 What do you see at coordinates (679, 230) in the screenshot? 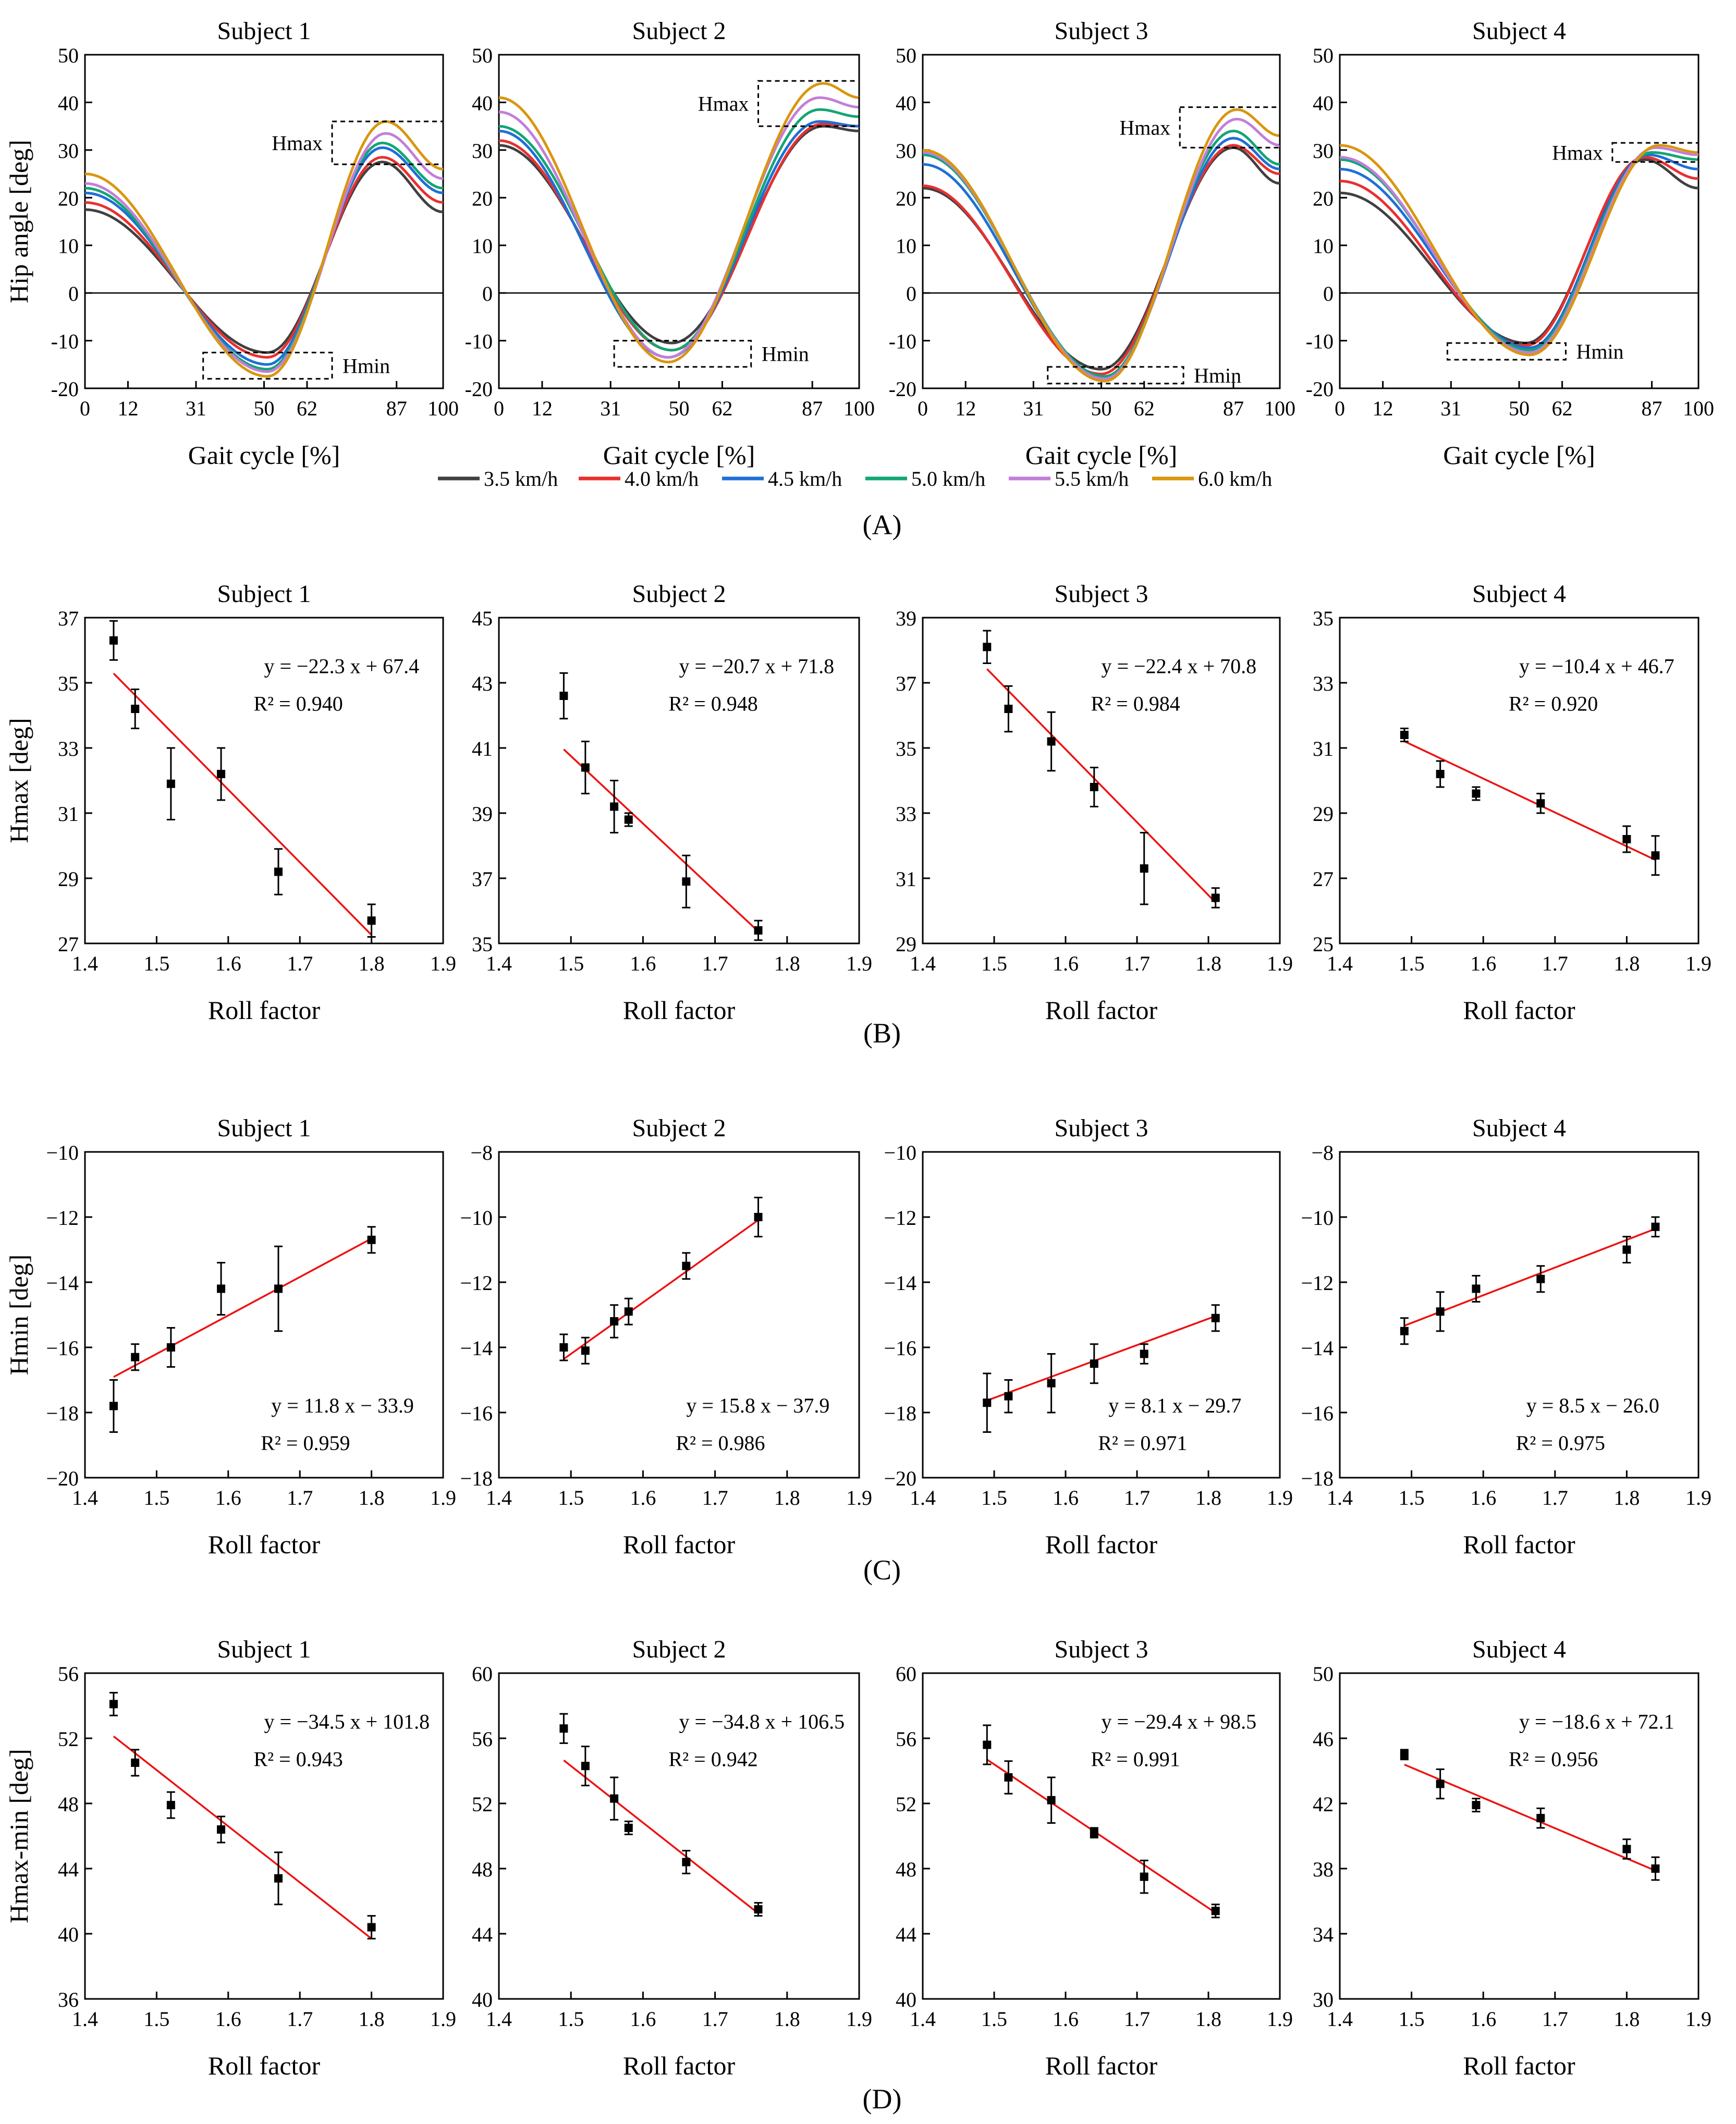
I see `series-line-5-0-km-h` at bounding box center [679, 230].